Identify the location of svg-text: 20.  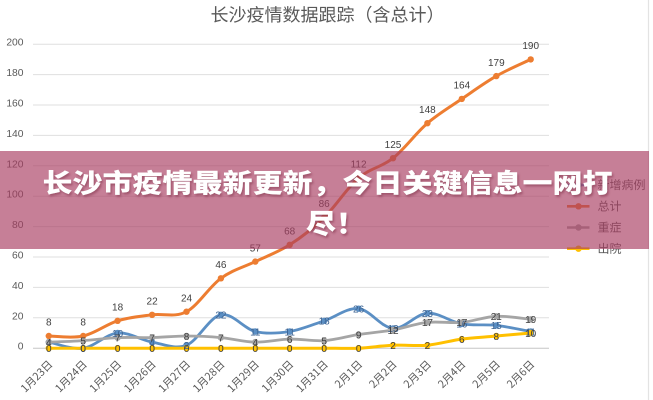
(18, 316).